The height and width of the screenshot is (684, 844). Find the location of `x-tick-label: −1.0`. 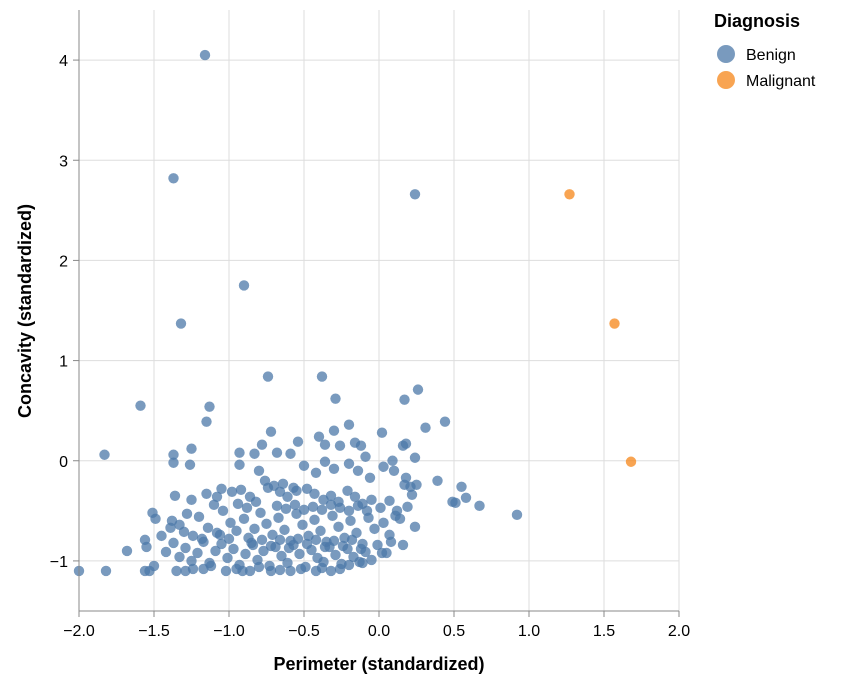

x-tick-label: −1.0 is located at coordinates (229, 631).